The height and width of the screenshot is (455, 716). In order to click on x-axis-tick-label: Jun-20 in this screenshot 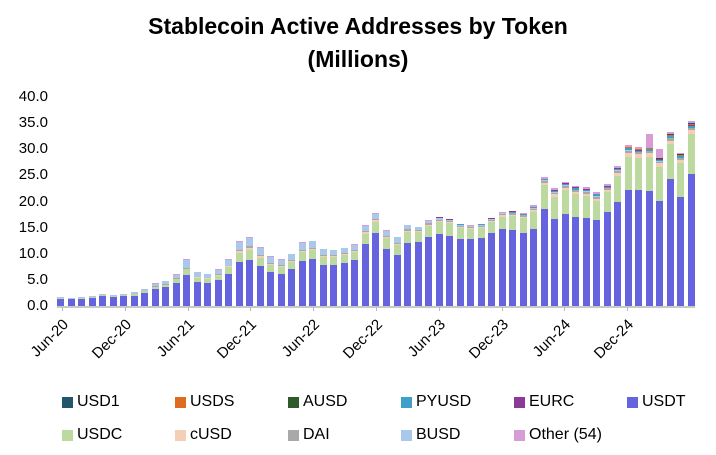, I will do `click(50, 338)`.